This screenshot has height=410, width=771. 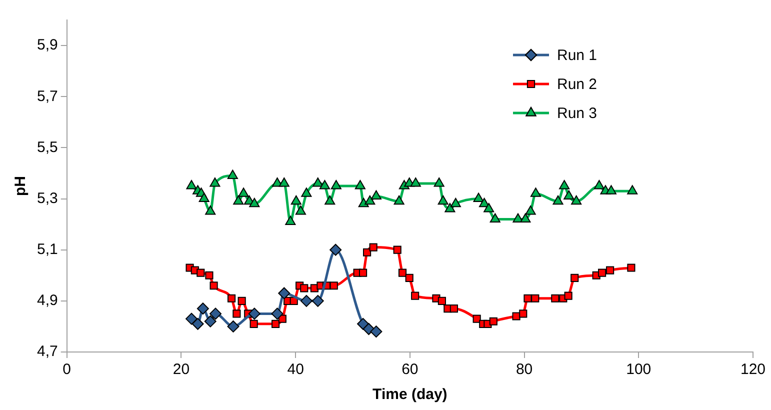 I want to click on x-tick-label: 0, so click(x=67, y=369).